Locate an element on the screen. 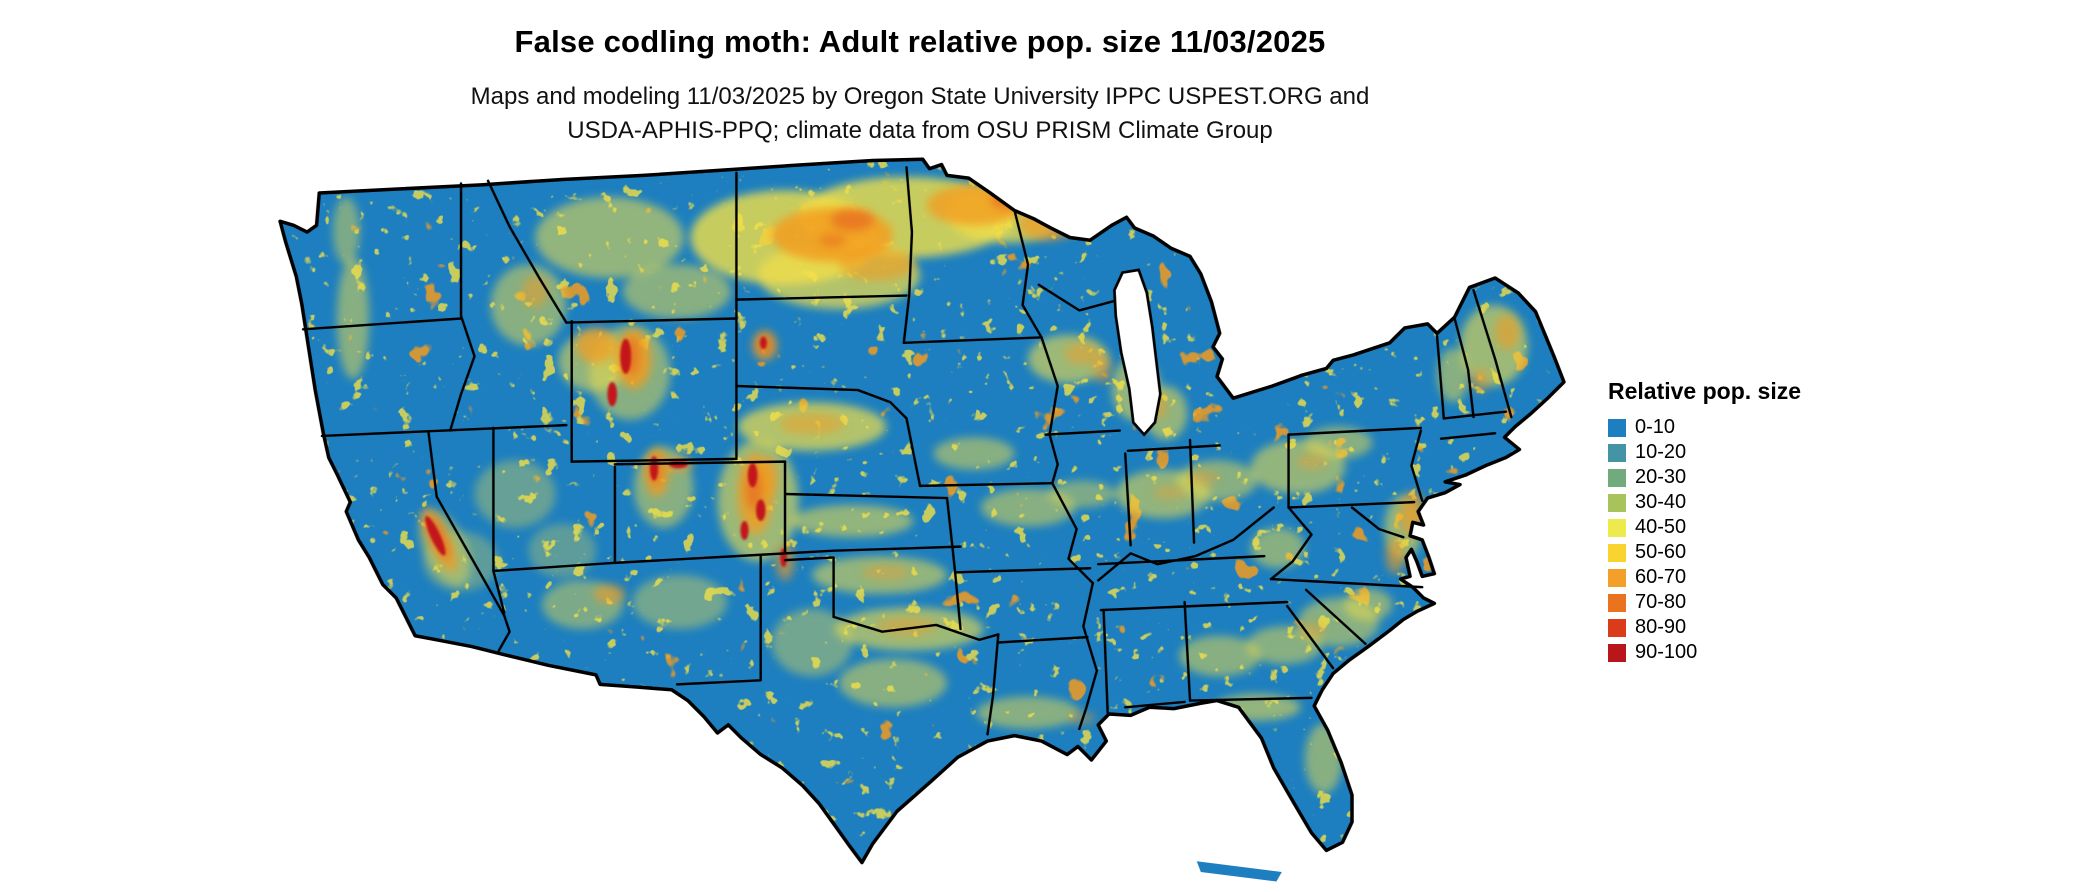 The image size is (2100, 892). legend-item: 10-20 is located at coordinates (1704, 452).